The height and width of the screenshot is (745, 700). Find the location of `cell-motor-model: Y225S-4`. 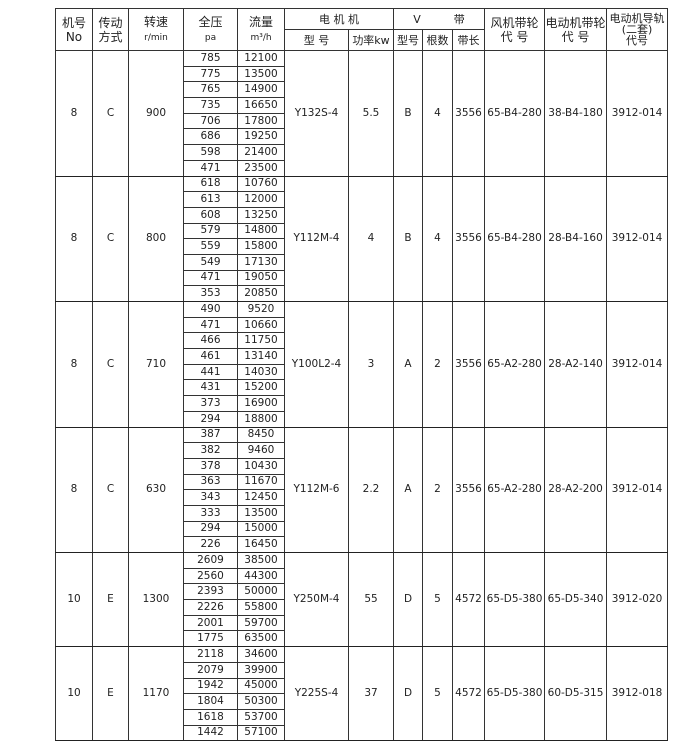

cell-motor-model: Y225S-4 is located at coordinates (316, 694).